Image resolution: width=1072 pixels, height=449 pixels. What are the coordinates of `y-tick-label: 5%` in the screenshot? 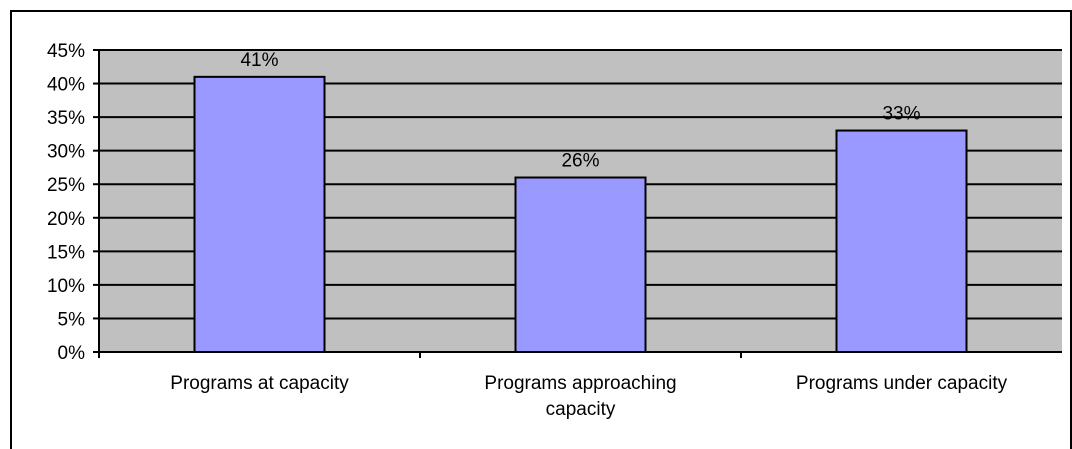 It's located at (72, 319).